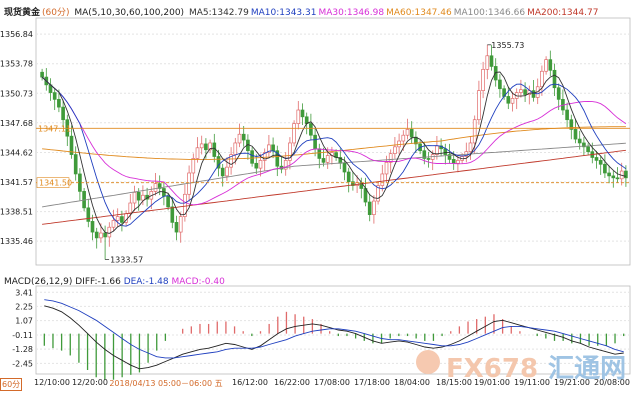 The height and width of the screenshot is (400, 640). I want to click on x-axis-label: 17/18:00, so click(372, 382).